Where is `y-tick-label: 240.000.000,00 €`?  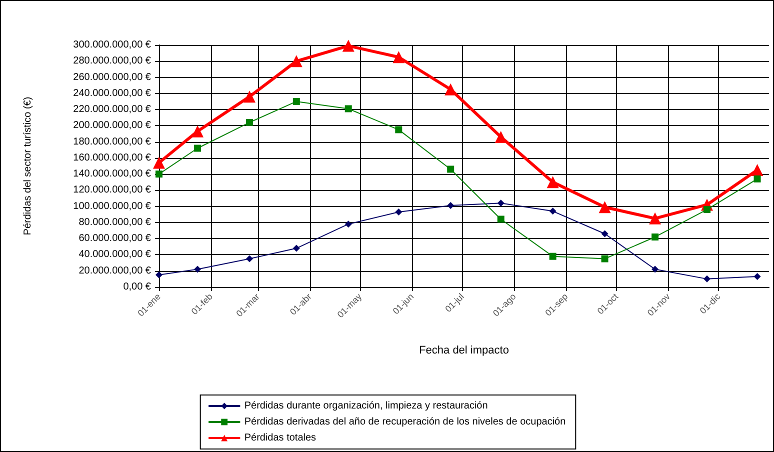 y-tick-label: 240.000.000,00 € is located at coordinates (112, 93).